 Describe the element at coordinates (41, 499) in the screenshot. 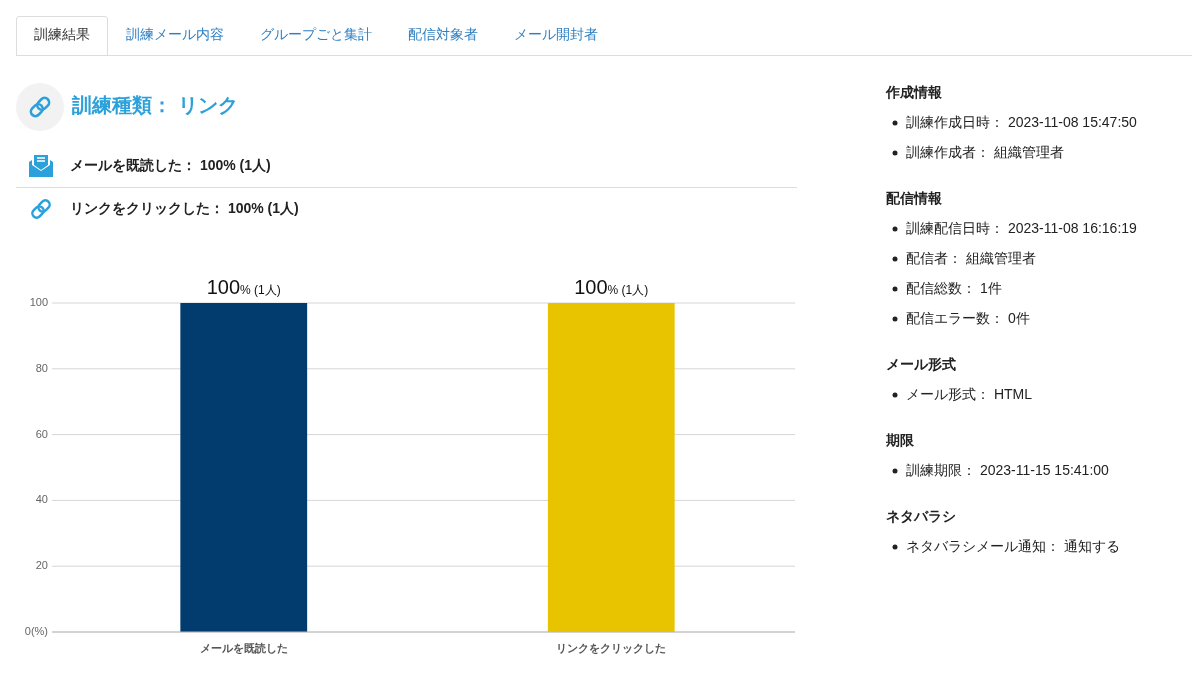

I see `y-tick-label: 40` at that location.